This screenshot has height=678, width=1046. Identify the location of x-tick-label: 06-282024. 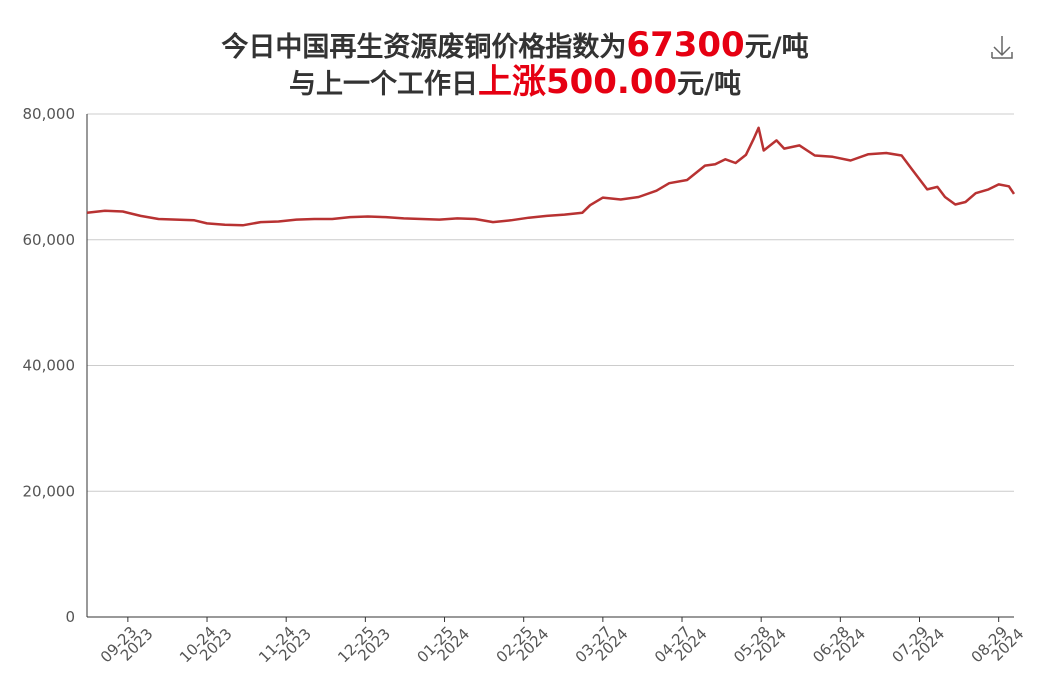
(839, 646).